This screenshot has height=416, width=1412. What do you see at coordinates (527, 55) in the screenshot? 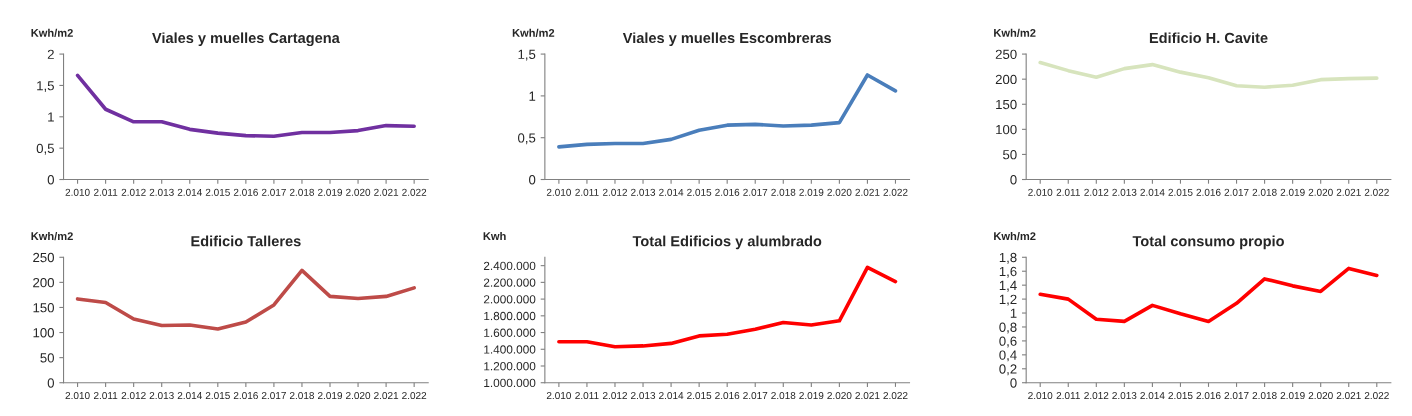
I see `y-tick-label: 1,5` at bounding box center [527, 55].